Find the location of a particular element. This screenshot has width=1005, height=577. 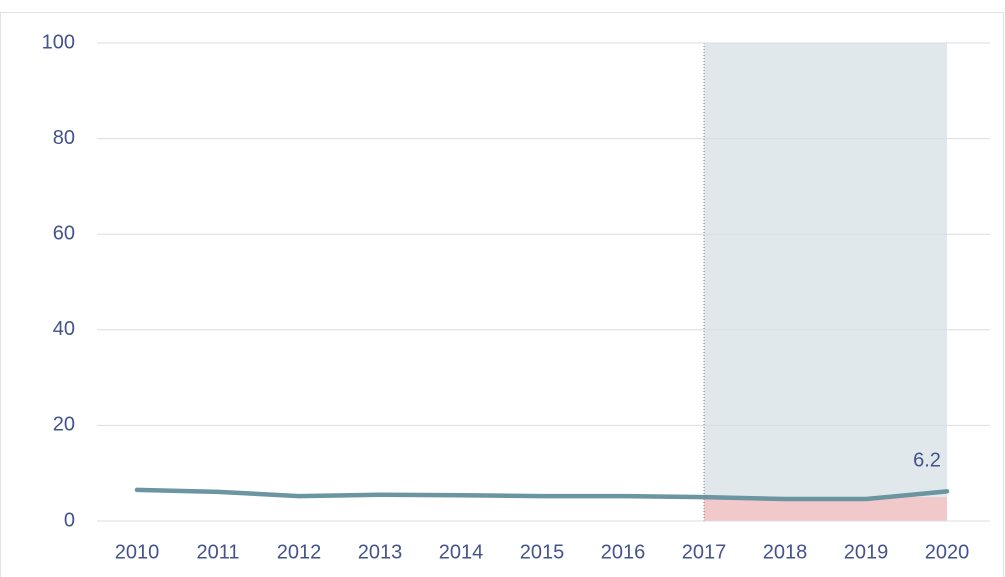

y-tick-label: 0 is located at coordinates (69, 520).